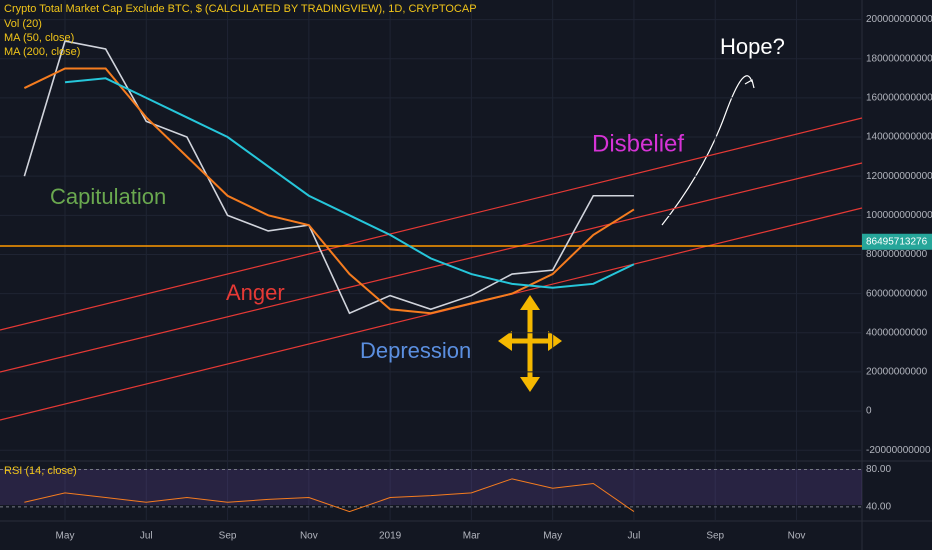 This screenshot has height=550, width=932. What do you see at coordinates (390, 536) in the screenshot?
I see `x-tick-label: 2019` at bounding box center [390, 536].